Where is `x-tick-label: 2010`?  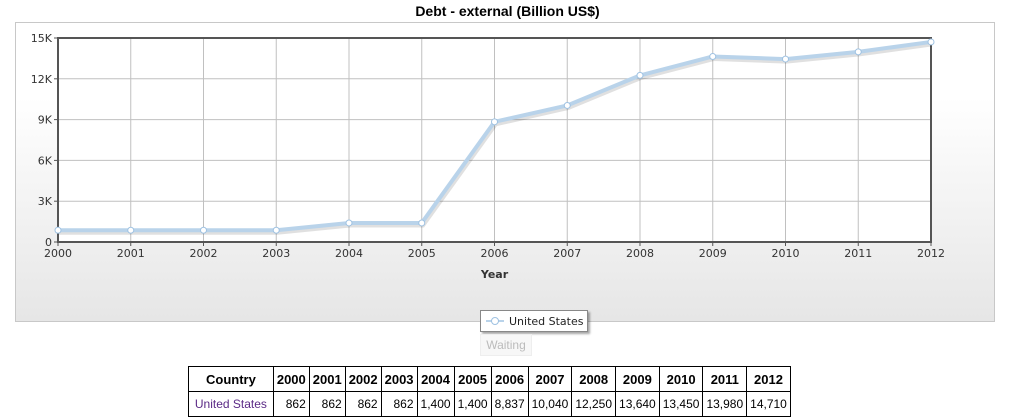
x-tick-label: 2010 is located at coordinates (786, 253).